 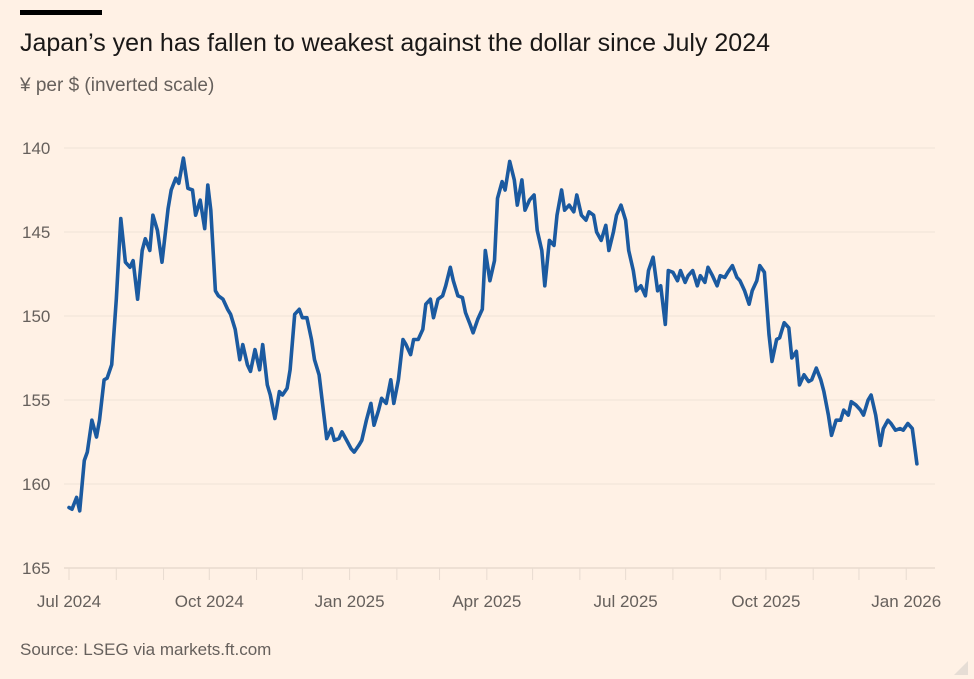 I want to click on y-tick-label: 160, so click(x=36, y=484).